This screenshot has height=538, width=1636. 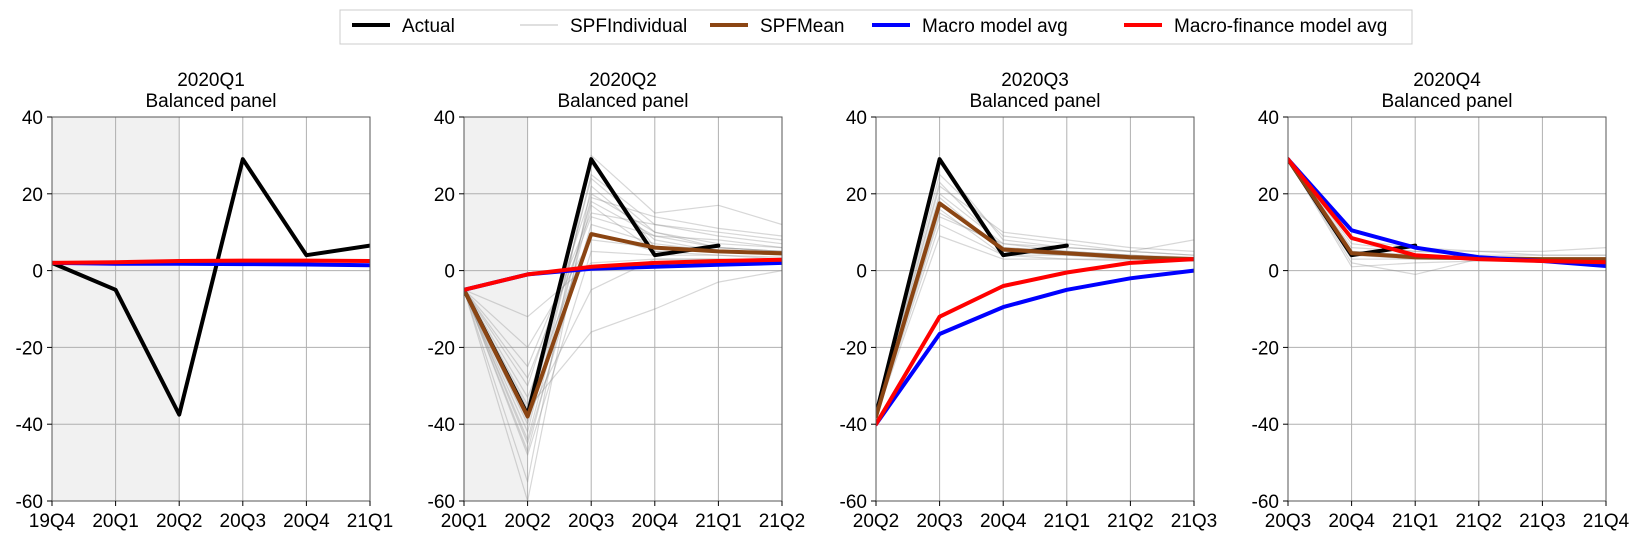 What do you see at coordinates (1280, 26) in the screenshot?
I see `legend-label: Macro-finance model avg` at bounding box center [1280, 26].